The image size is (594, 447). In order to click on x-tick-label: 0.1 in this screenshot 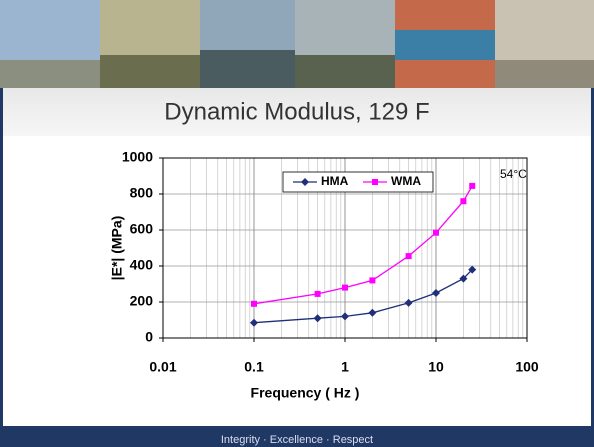, I will do `click(254, 367)`.